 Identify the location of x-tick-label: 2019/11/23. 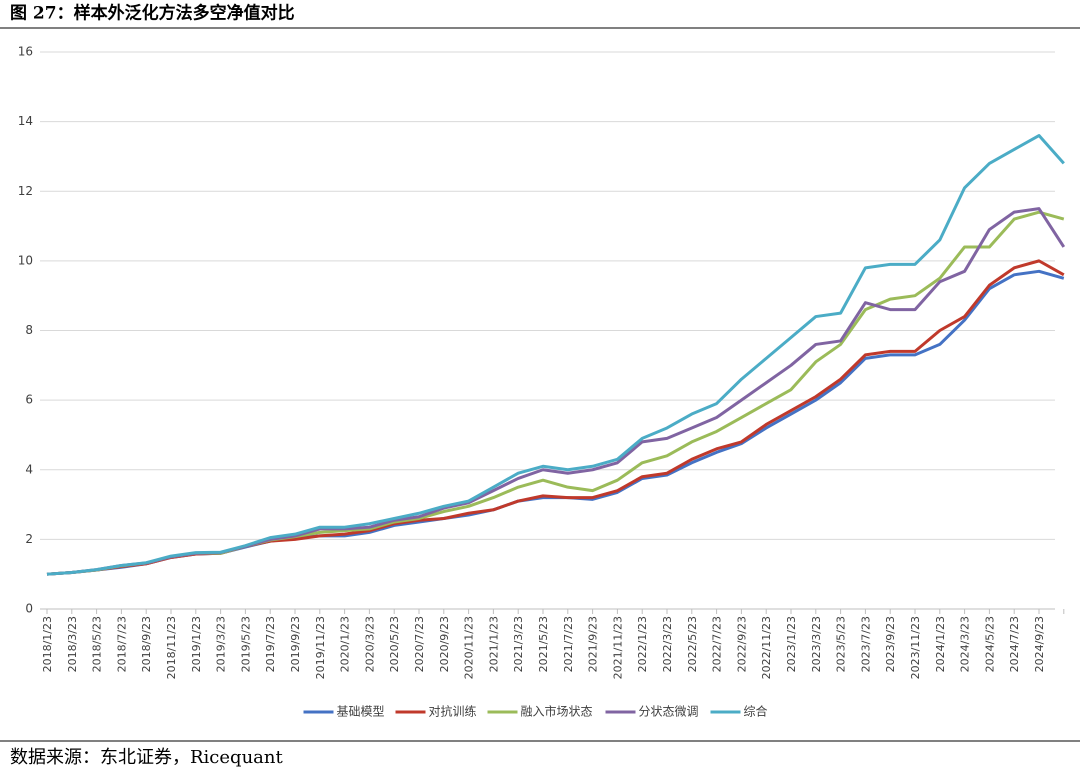
(320, 647).